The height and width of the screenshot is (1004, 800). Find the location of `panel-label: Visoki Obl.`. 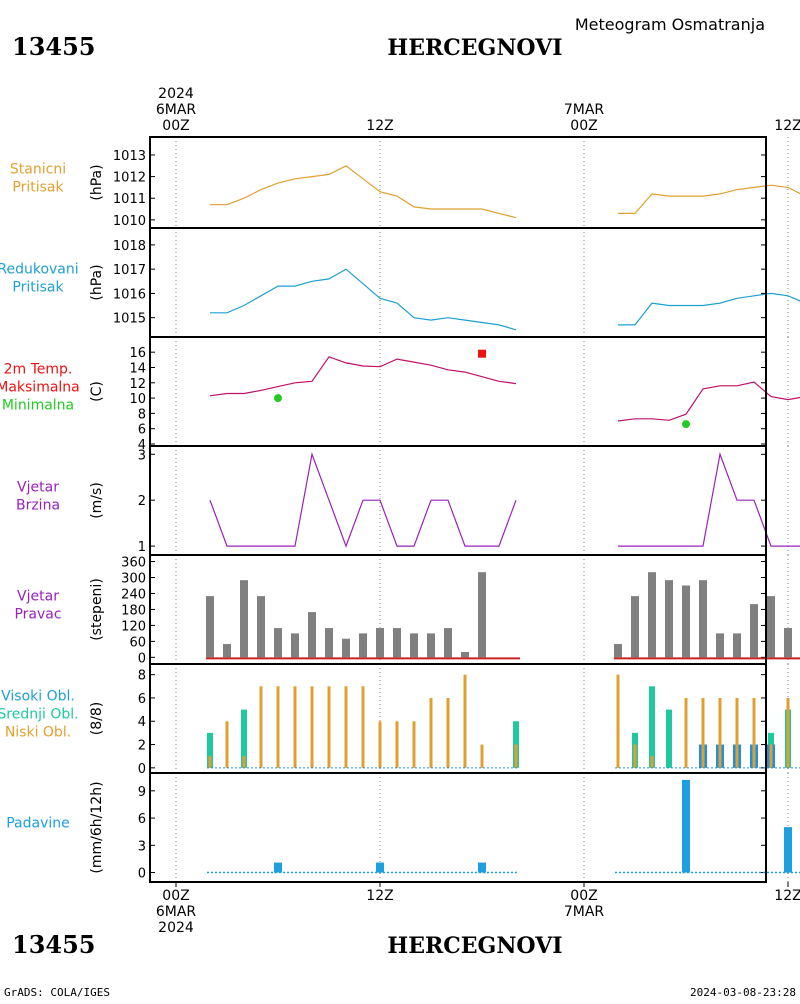

panel-label: Visoki Obl. is located at coordinates (38, 697).